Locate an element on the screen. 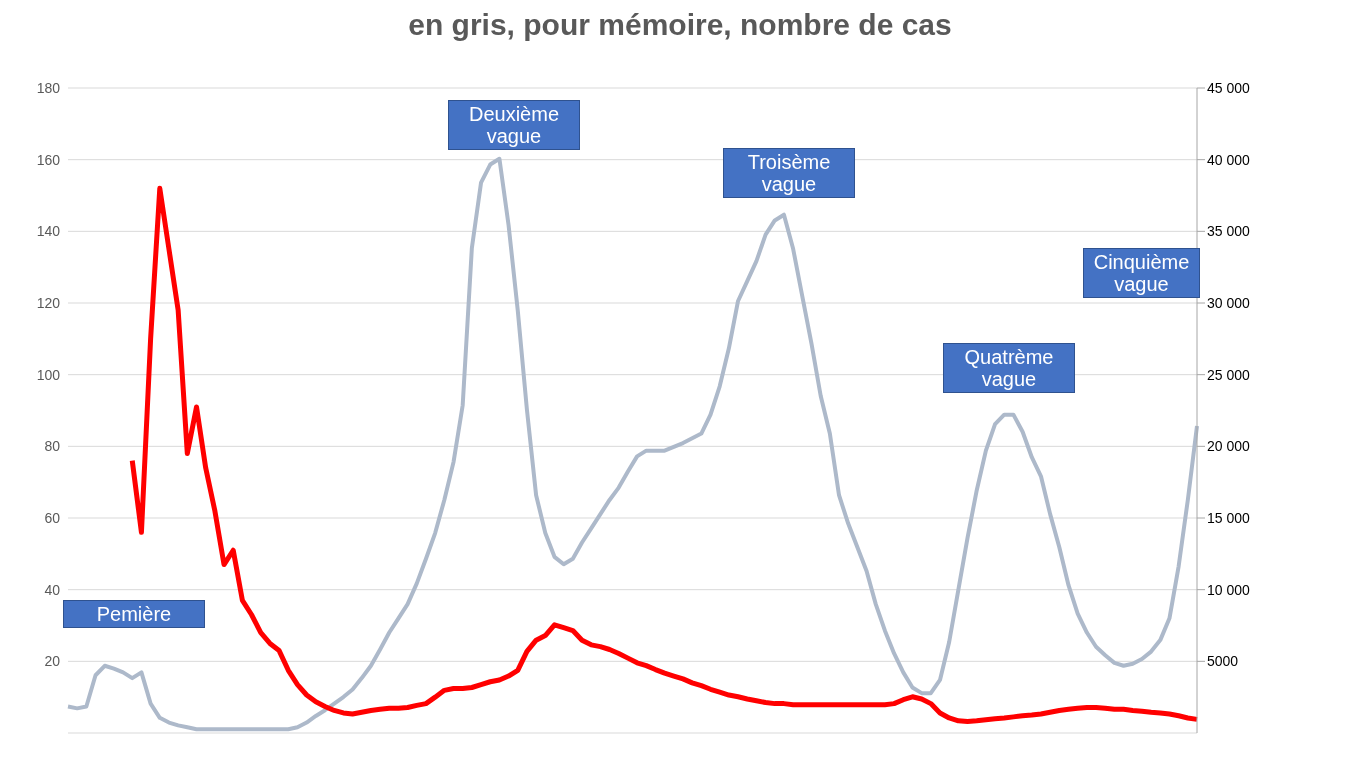 Image resolution: width=1360 pixels, height=765 pixels. y-tick-label: 140 is located at coordinates (48, 231).